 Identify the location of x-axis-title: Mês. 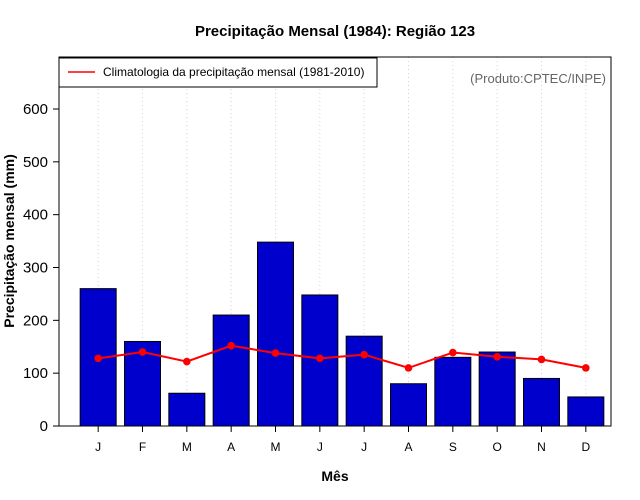
(334, 476).